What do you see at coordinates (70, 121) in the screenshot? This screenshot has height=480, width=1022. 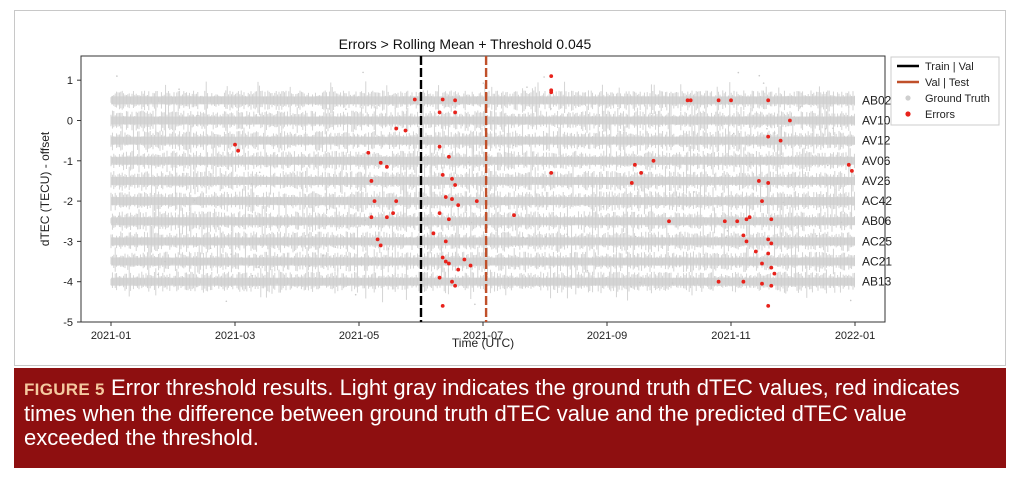 I see `y-tick-label: 0` at bounding box center [70, 121].